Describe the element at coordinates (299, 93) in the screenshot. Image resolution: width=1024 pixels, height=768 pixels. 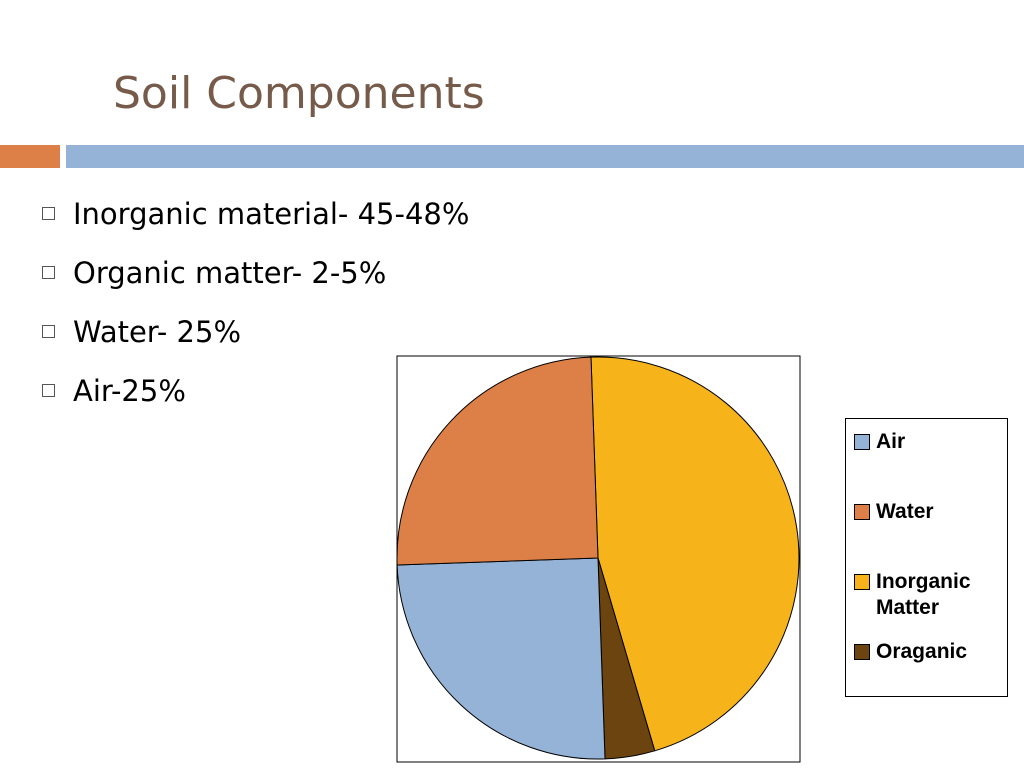
I see `slide-title: Soil Components` at that location.